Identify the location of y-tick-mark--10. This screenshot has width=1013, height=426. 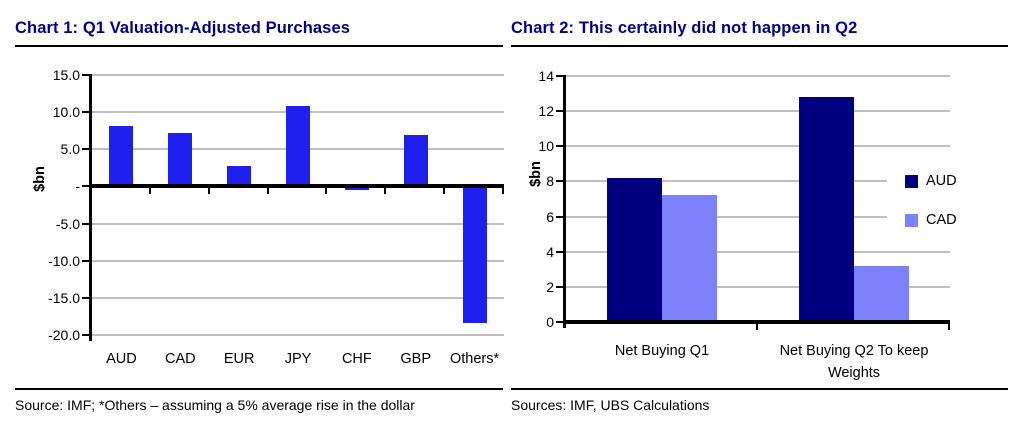
(85, 260).